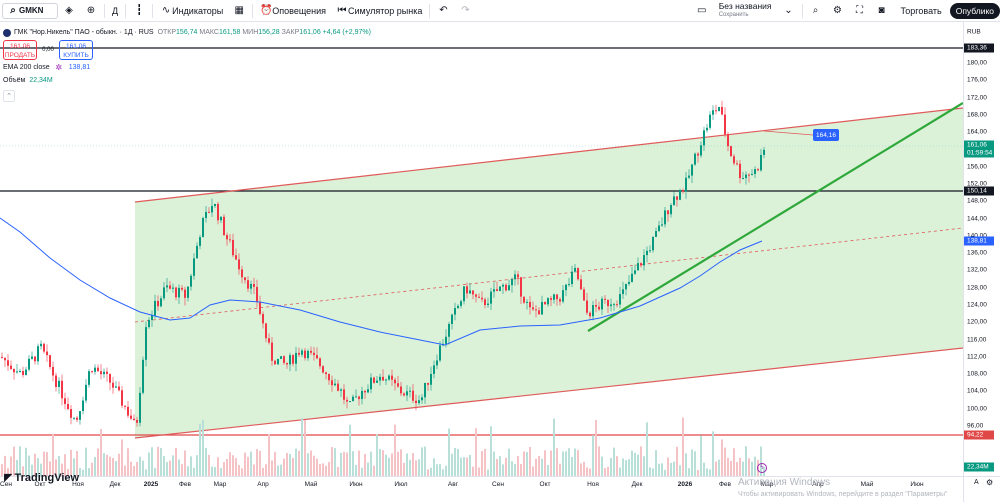  I want to click on symbol-search-input: ⌕ GMKN, so click(30, 10).